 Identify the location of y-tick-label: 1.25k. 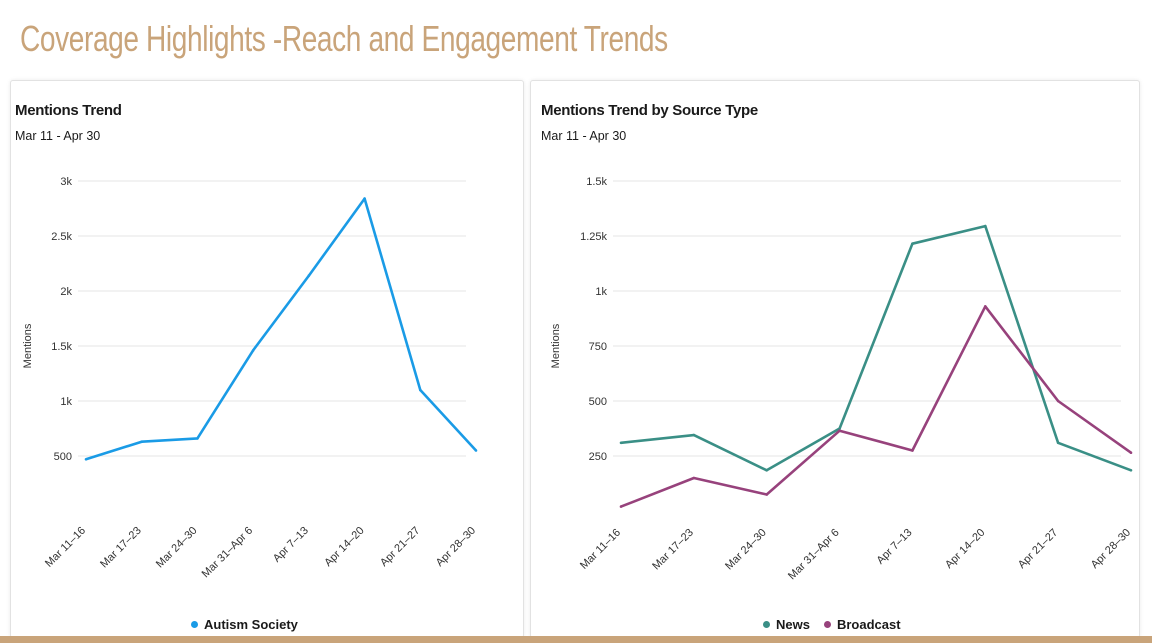
(593, 237).